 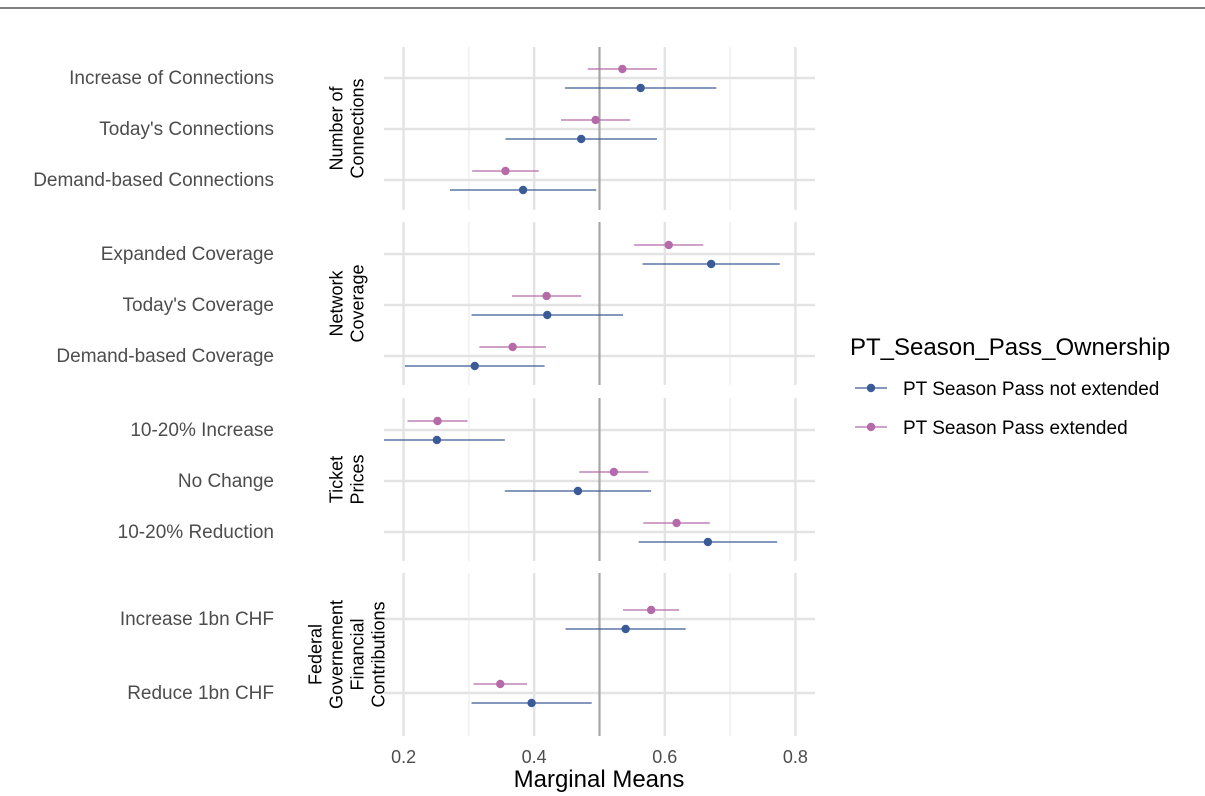 I want to click on x-axis-title: Marginal Means, so click(x=599, y=779).